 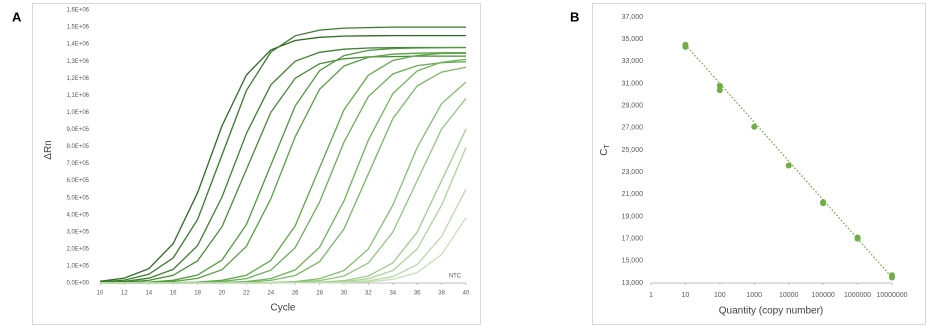 What do you see at coordinates (173, 294) in the screenshot?
I see `x-tick-label: 16` at bounding box center [173, 294].